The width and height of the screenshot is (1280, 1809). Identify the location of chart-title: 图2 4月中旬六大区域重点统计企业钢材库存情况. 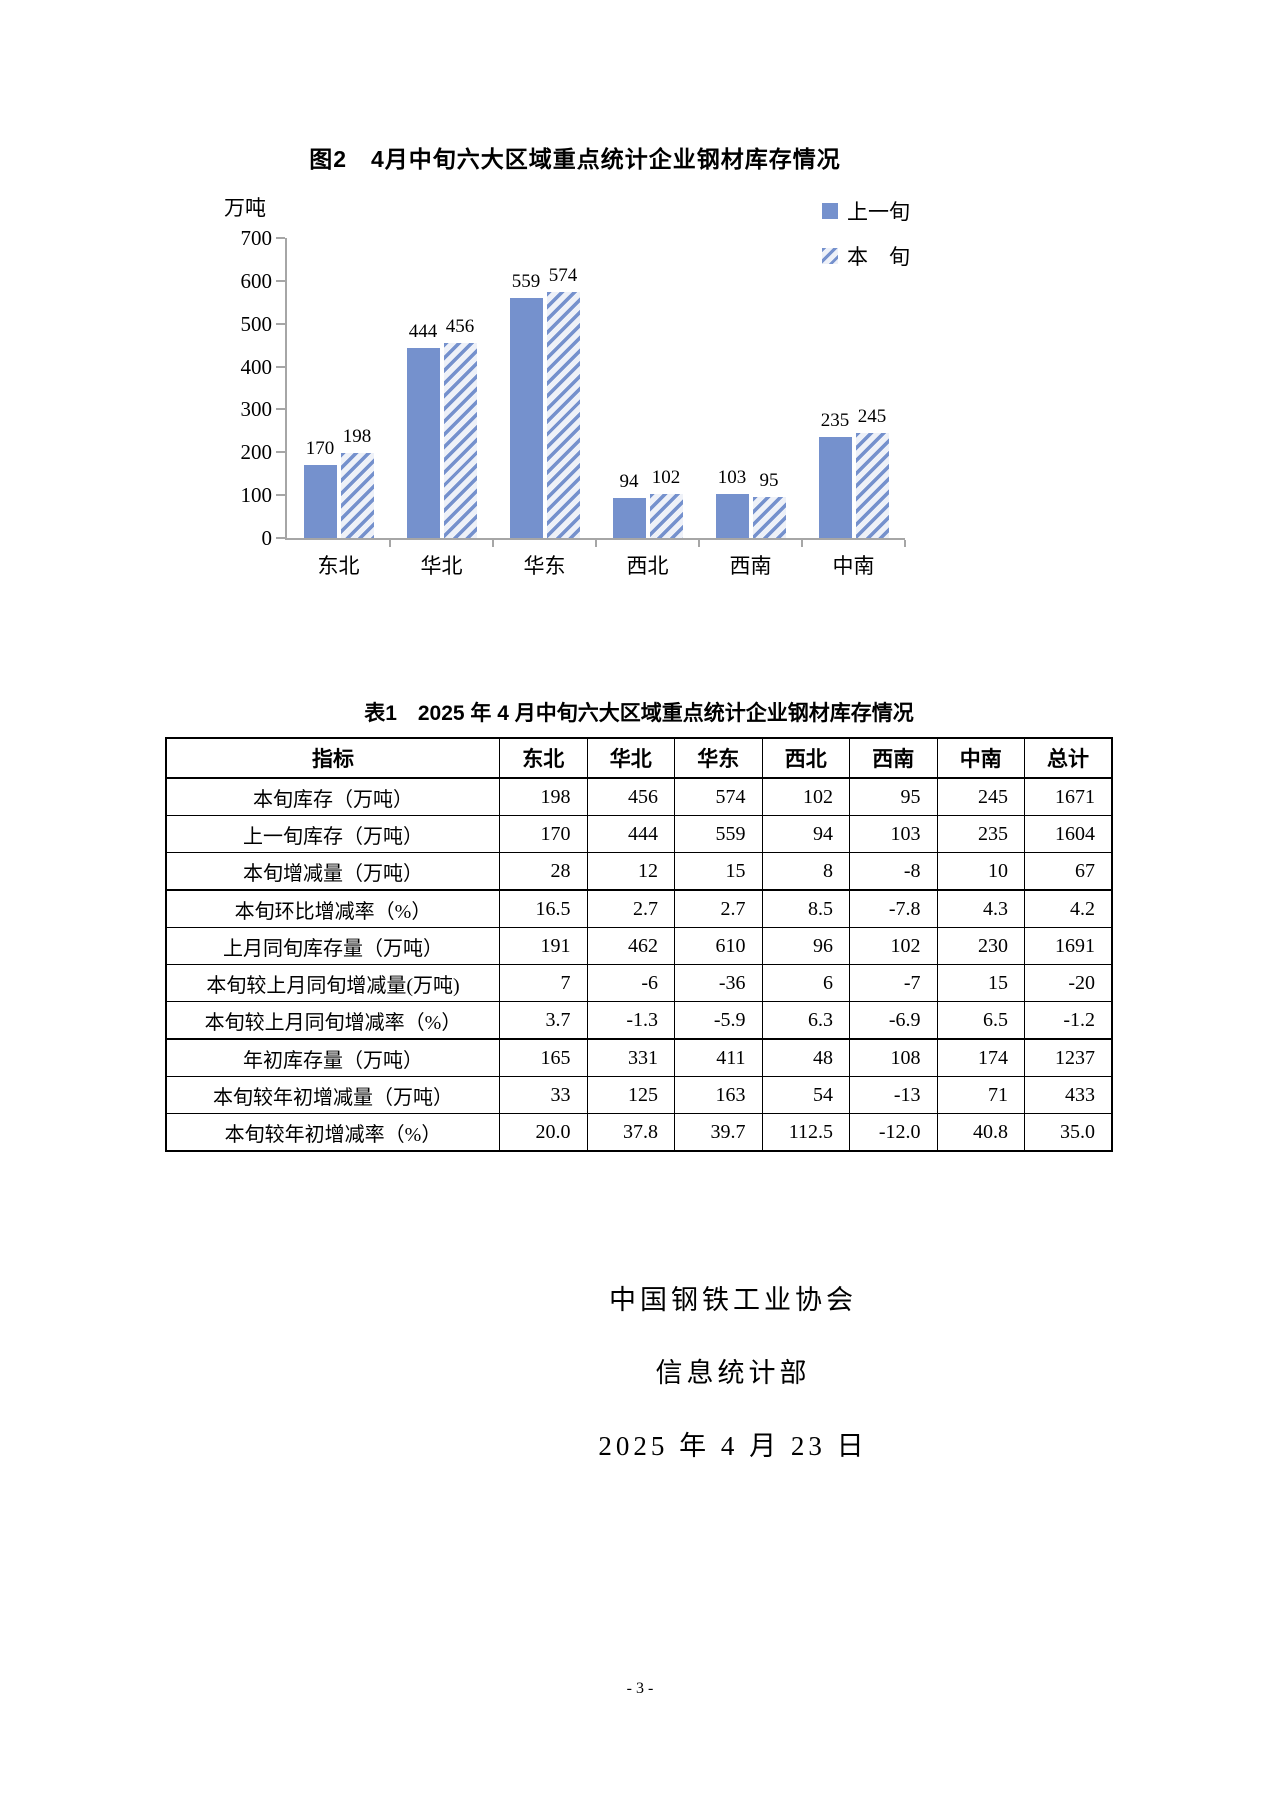
(575, 159).